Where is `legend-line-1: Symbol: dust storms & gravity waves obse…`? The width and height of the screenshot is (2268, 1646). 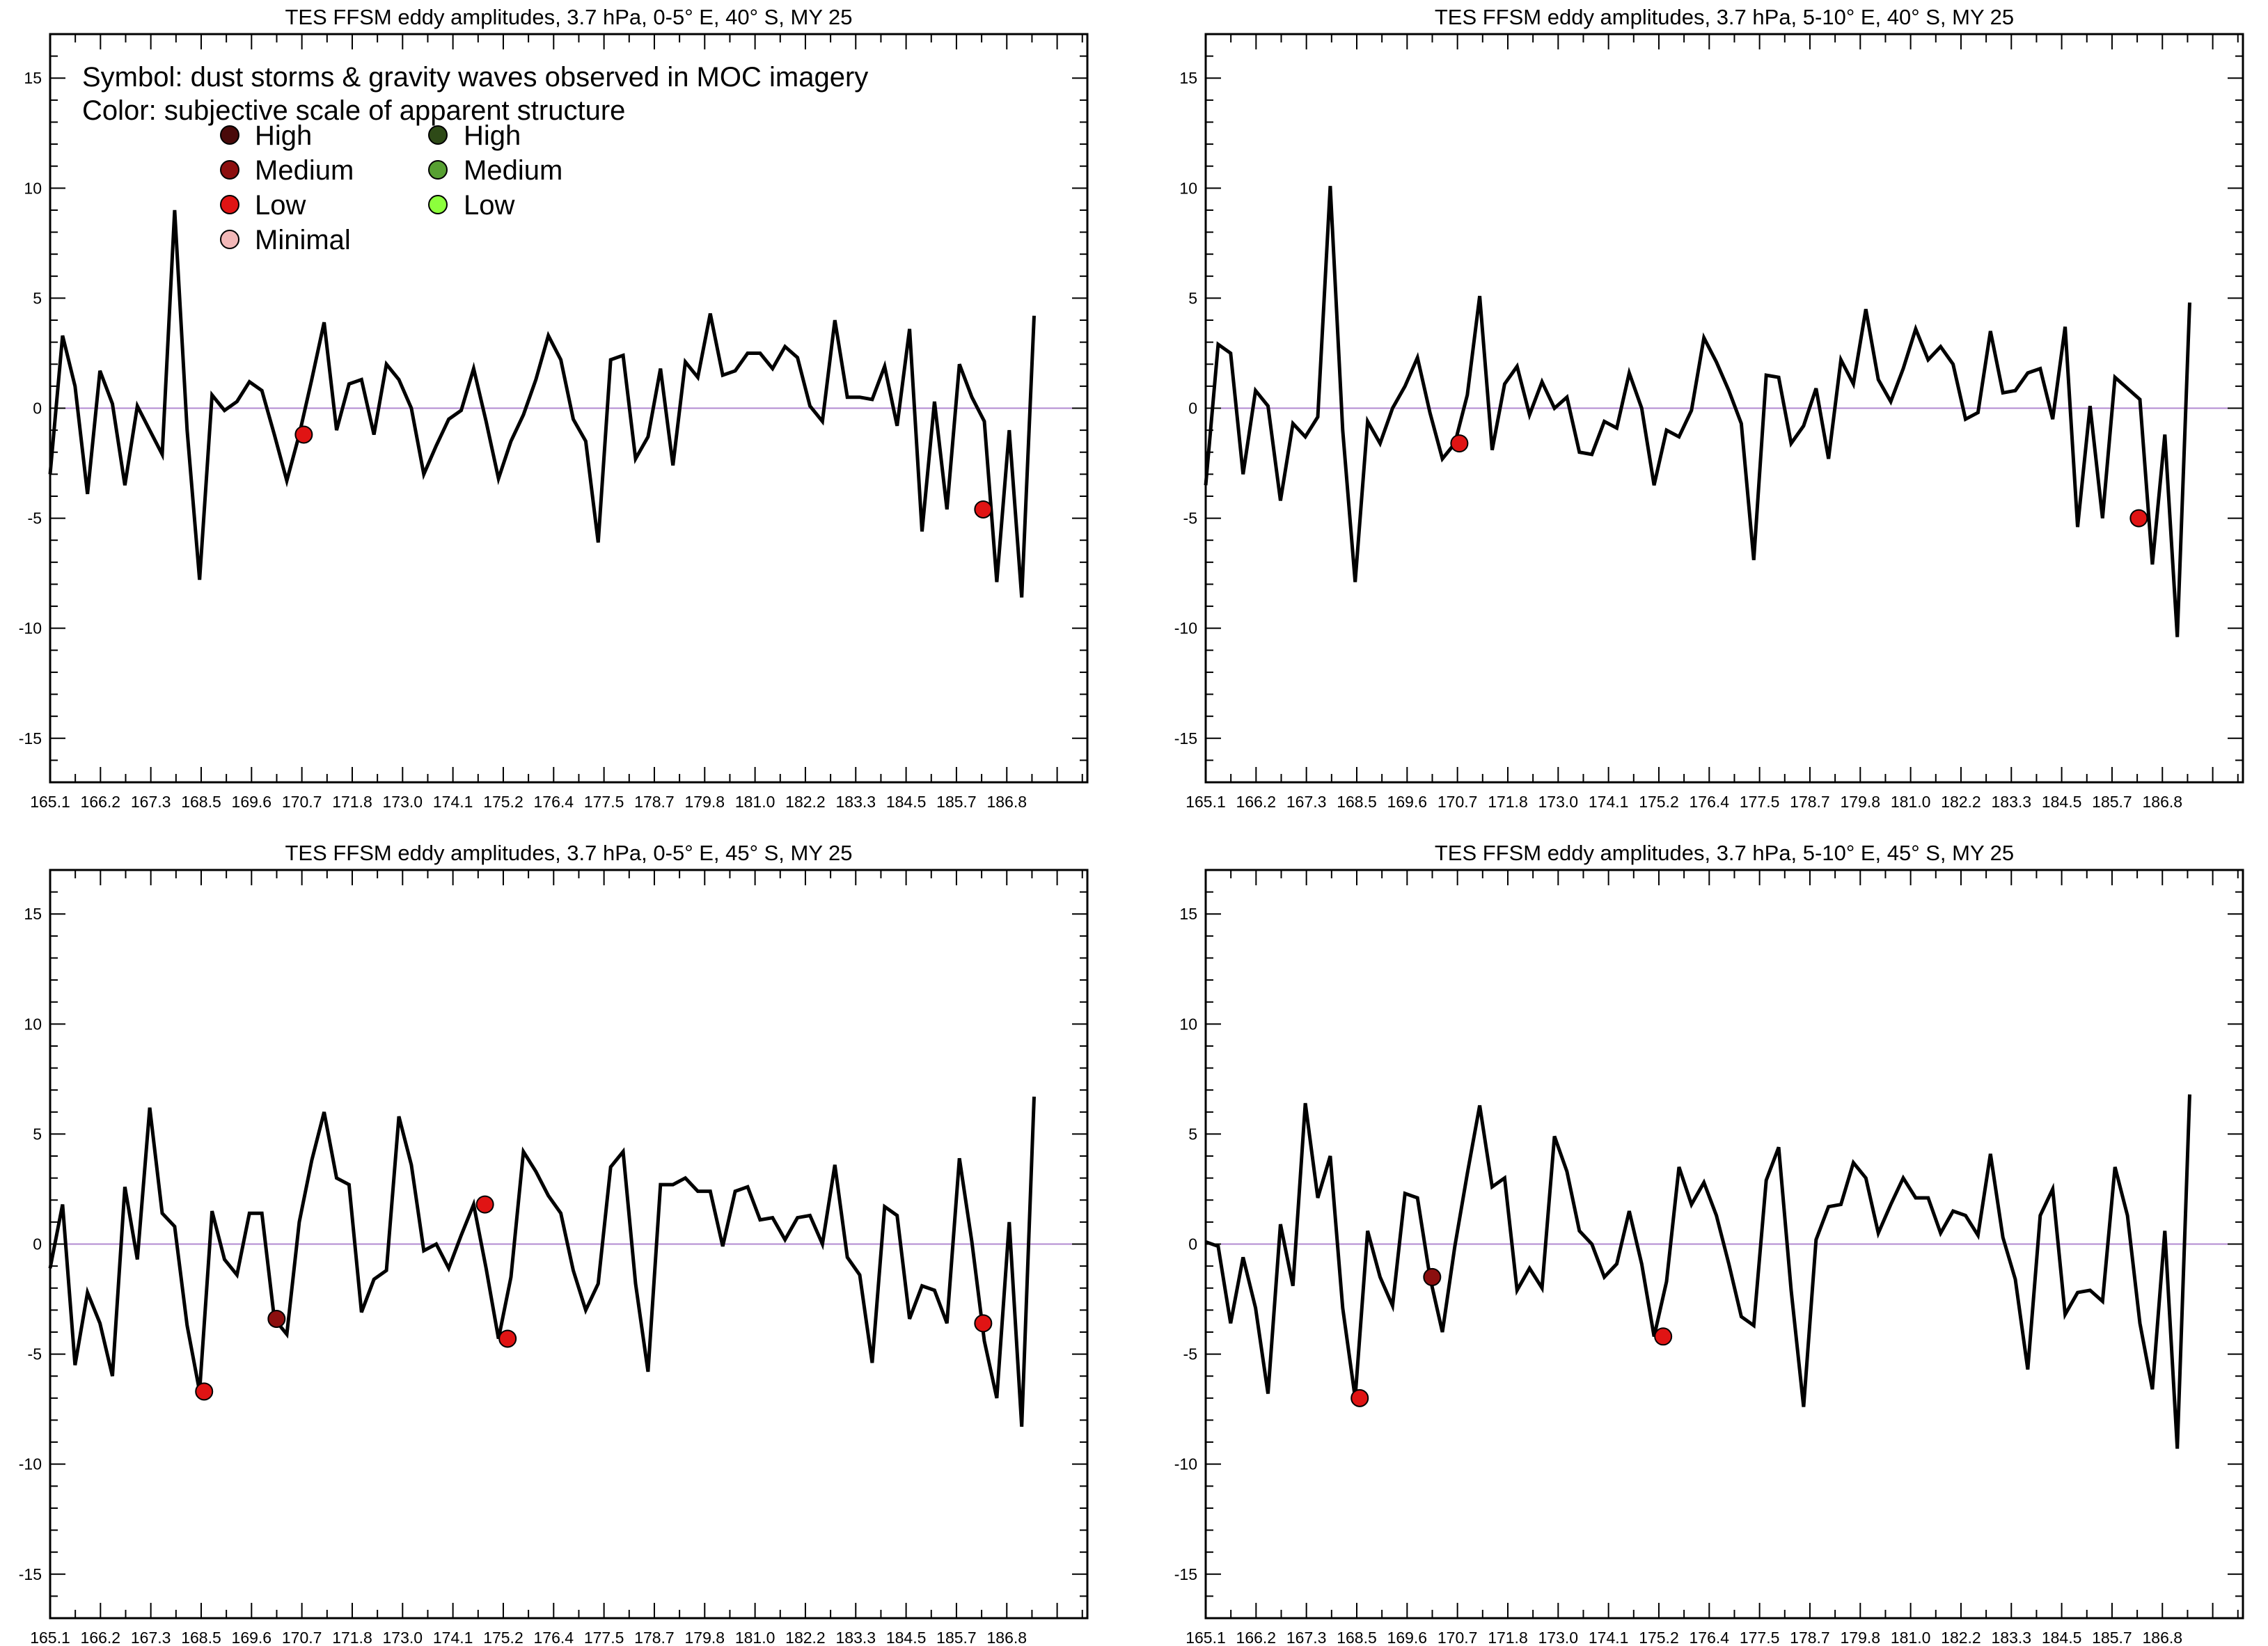
legend-line-1: Symbol: dust storms & gravity waves obse… is located at coordinates (475, 77).